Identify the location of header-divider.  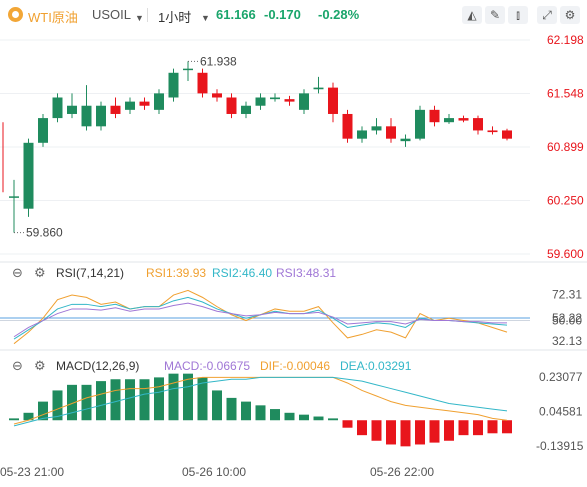
(147, 15).